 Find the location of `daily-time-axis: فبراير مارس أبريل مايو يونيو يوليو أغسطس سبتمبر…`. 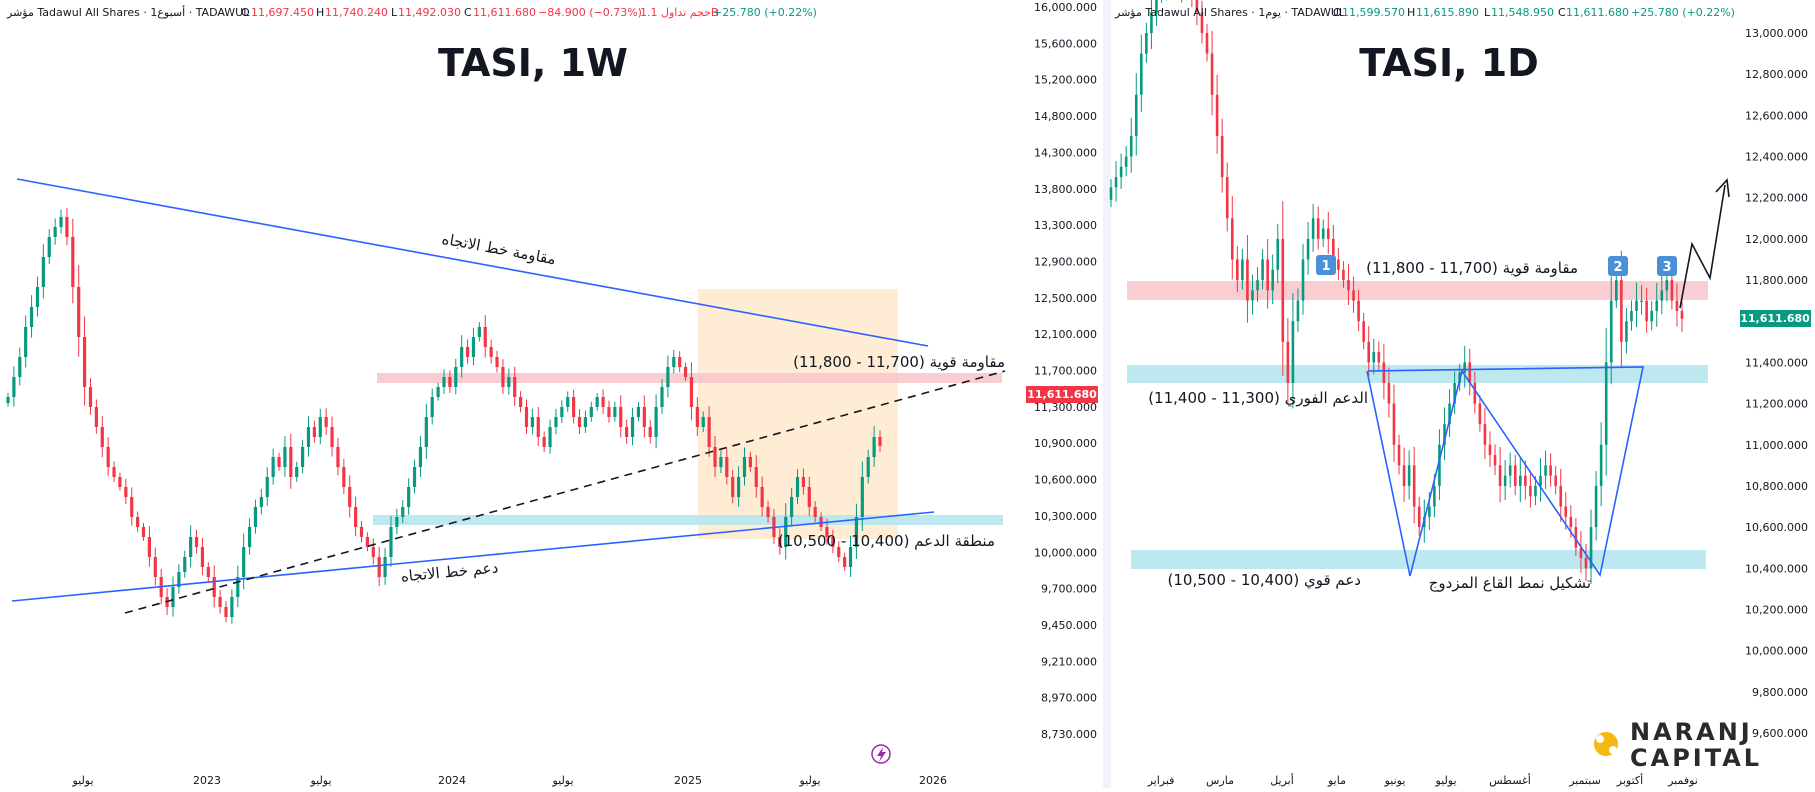

daily-time-axis: فبراير مارس أبريل مايو يونيو يوليو أغسطس سبتمبر… is located at coordinates (1422, 780).